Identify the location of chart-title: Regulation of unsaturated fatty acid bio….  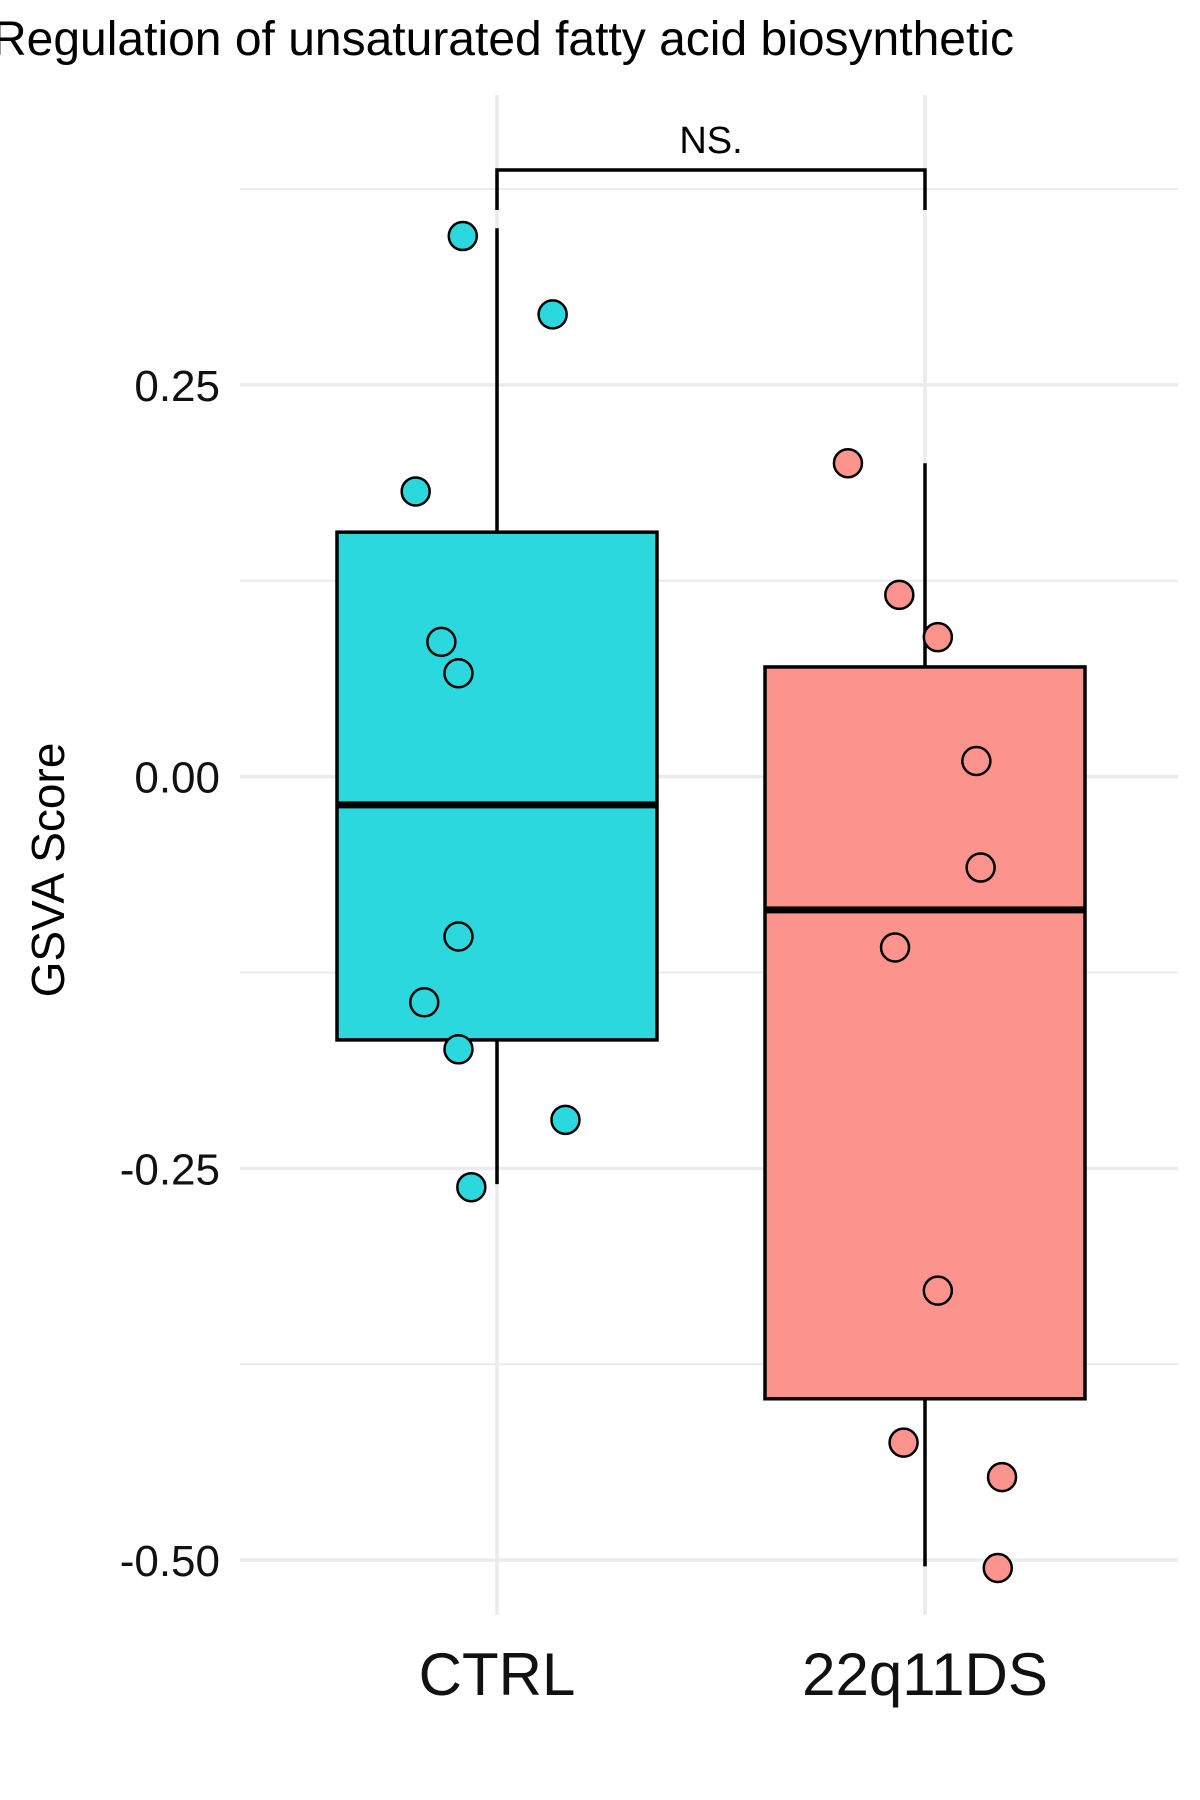
(507, 39).